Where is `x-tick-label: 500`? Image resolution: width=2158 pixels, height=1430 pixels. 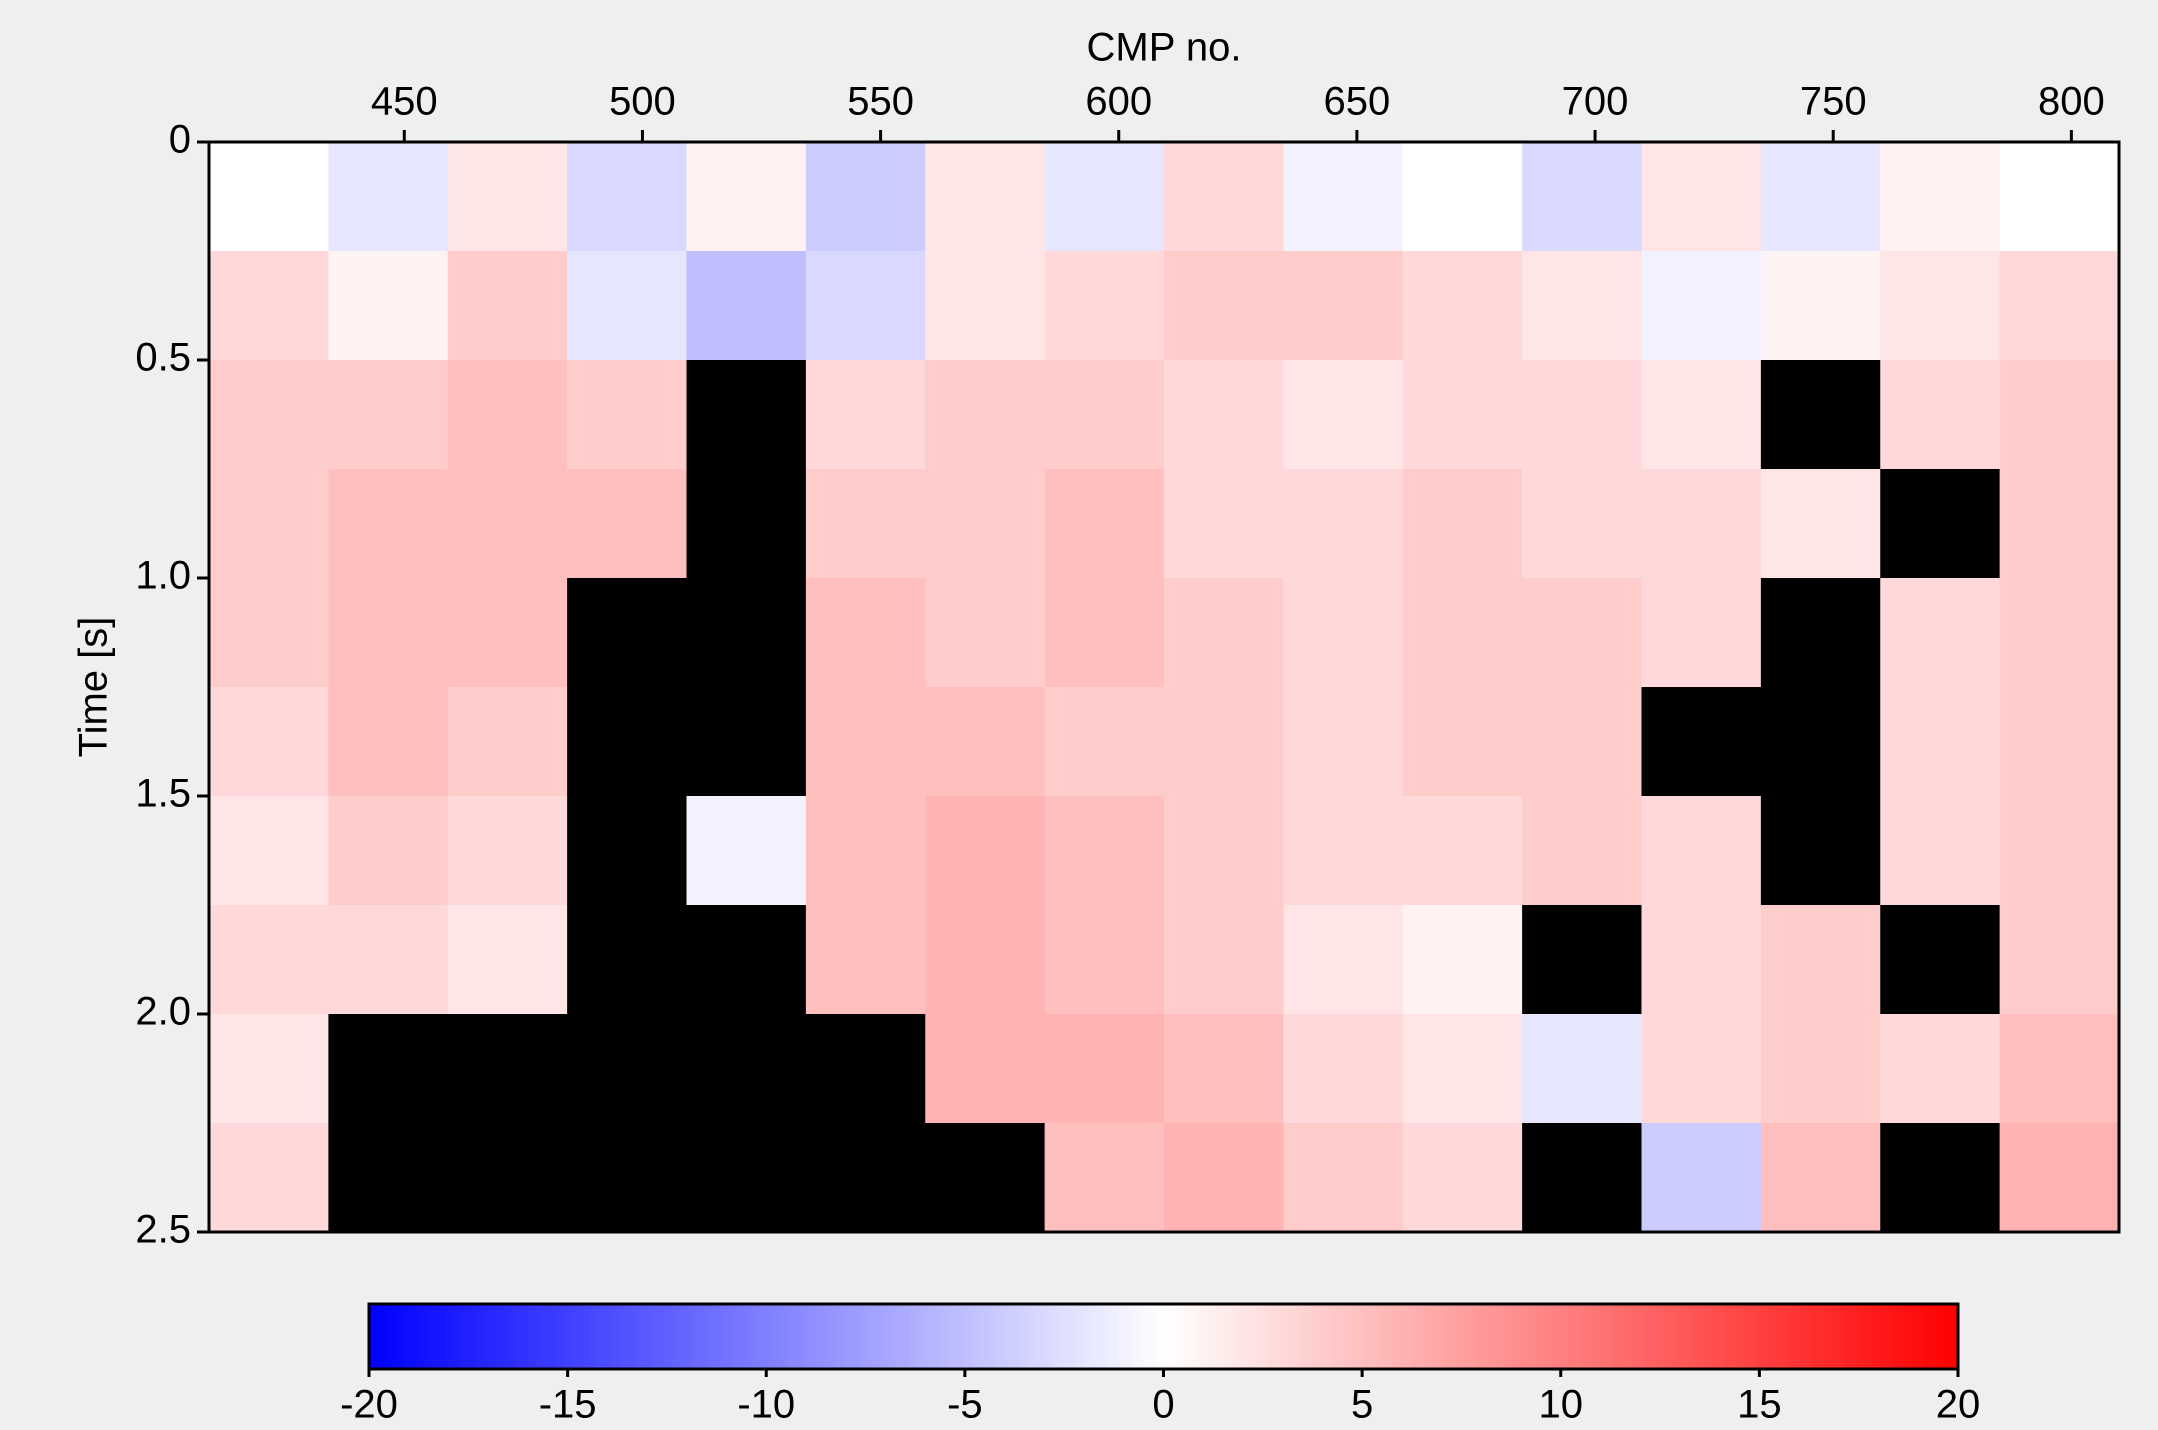 x-tick-label: 500 is located at coordinates (642, 102).